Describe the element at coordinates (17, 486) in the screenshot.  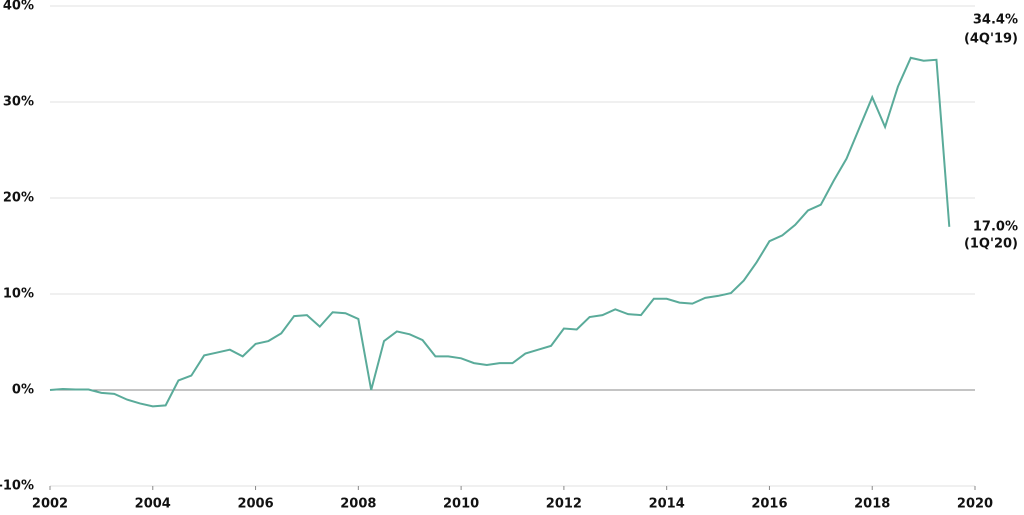
I see `y-tick-label: -10%` at that location.